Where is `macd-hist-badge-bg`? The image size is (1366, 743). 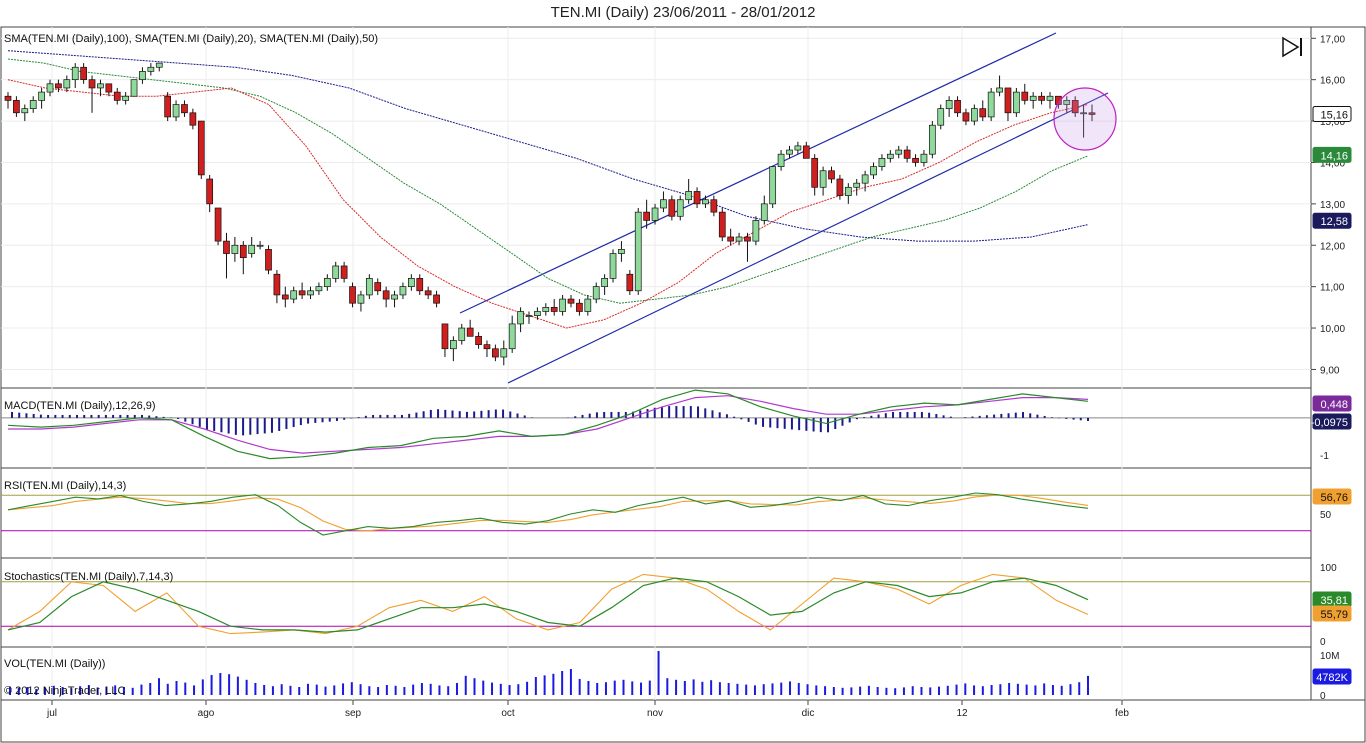
macd-hist-badge-bg is located at coordinates (1332, 421).